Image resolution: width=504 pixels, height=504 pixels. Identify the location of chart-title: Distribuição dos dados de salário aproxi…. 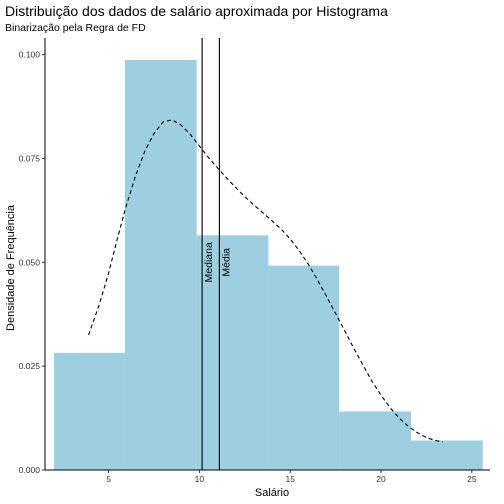
(196, 11).